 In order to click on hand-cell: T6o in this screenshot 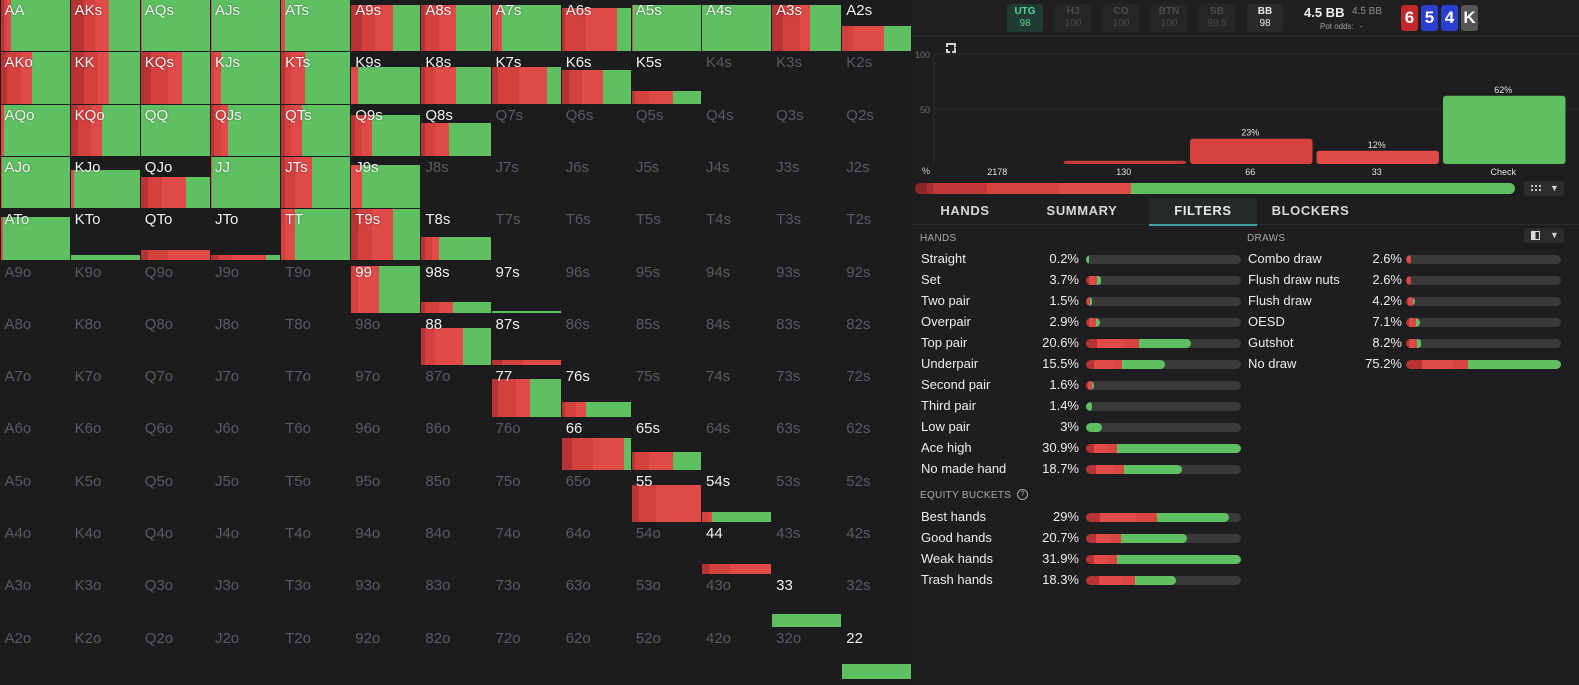, I will do `click(316, 444)`.